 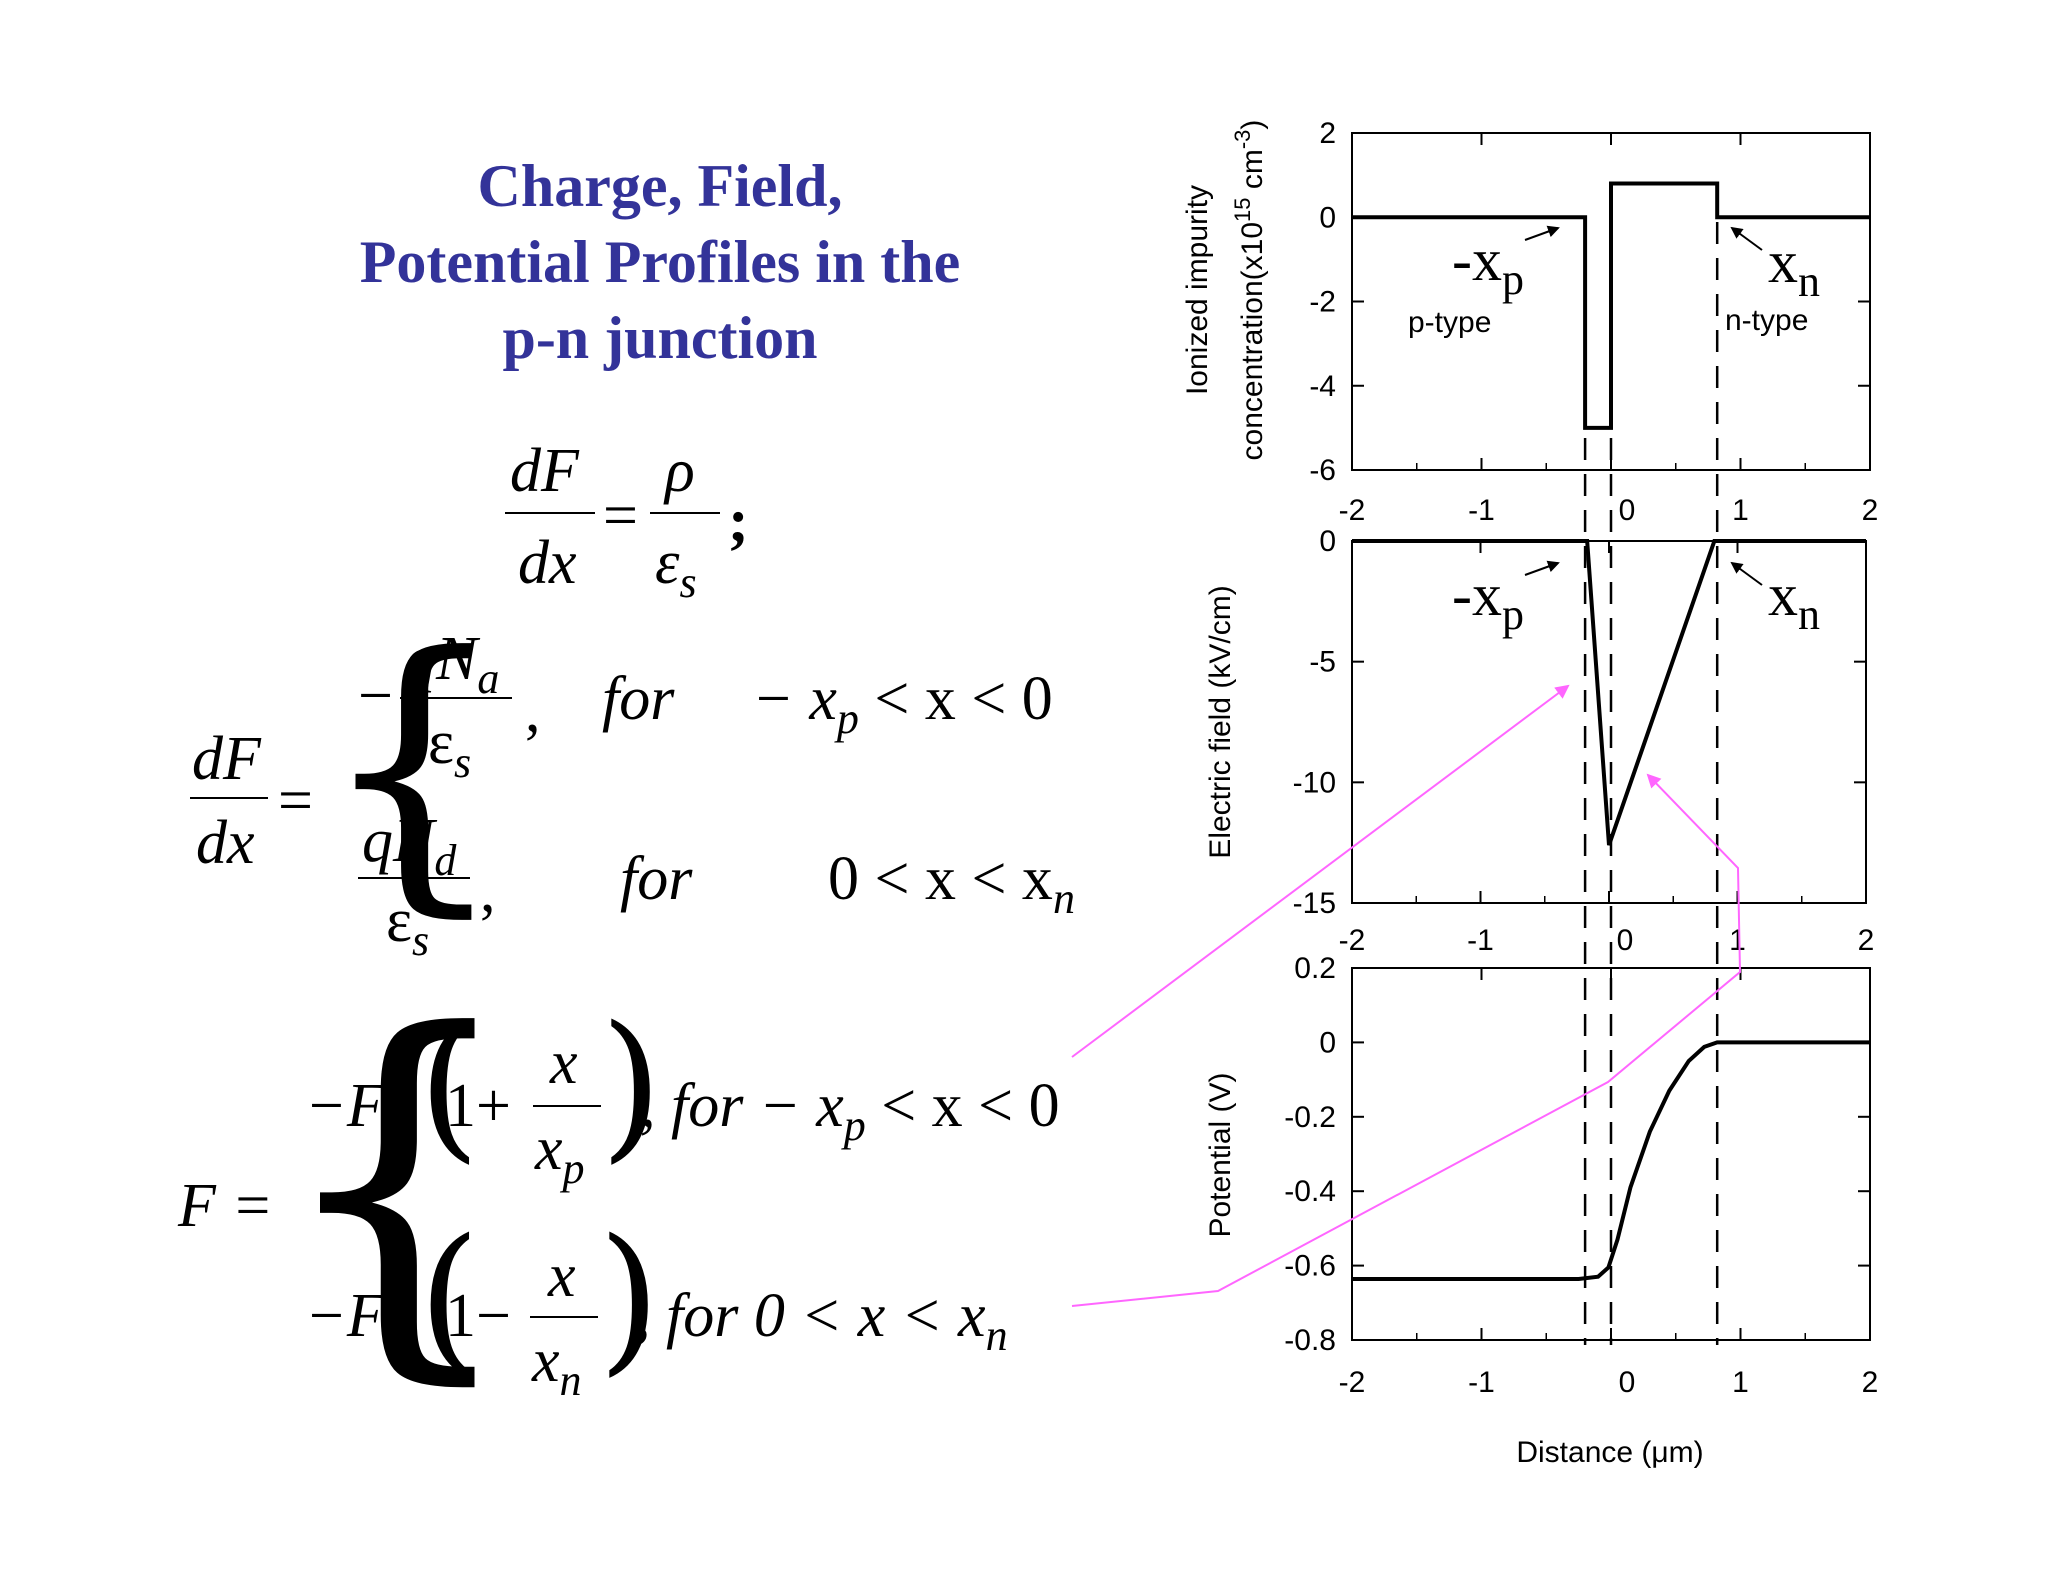 What do you see at coordinates (940, 879) in the screenshot?
I see `dfdx-case2-cond-pre: 0 < x < x` at bounding box center [940, 879].